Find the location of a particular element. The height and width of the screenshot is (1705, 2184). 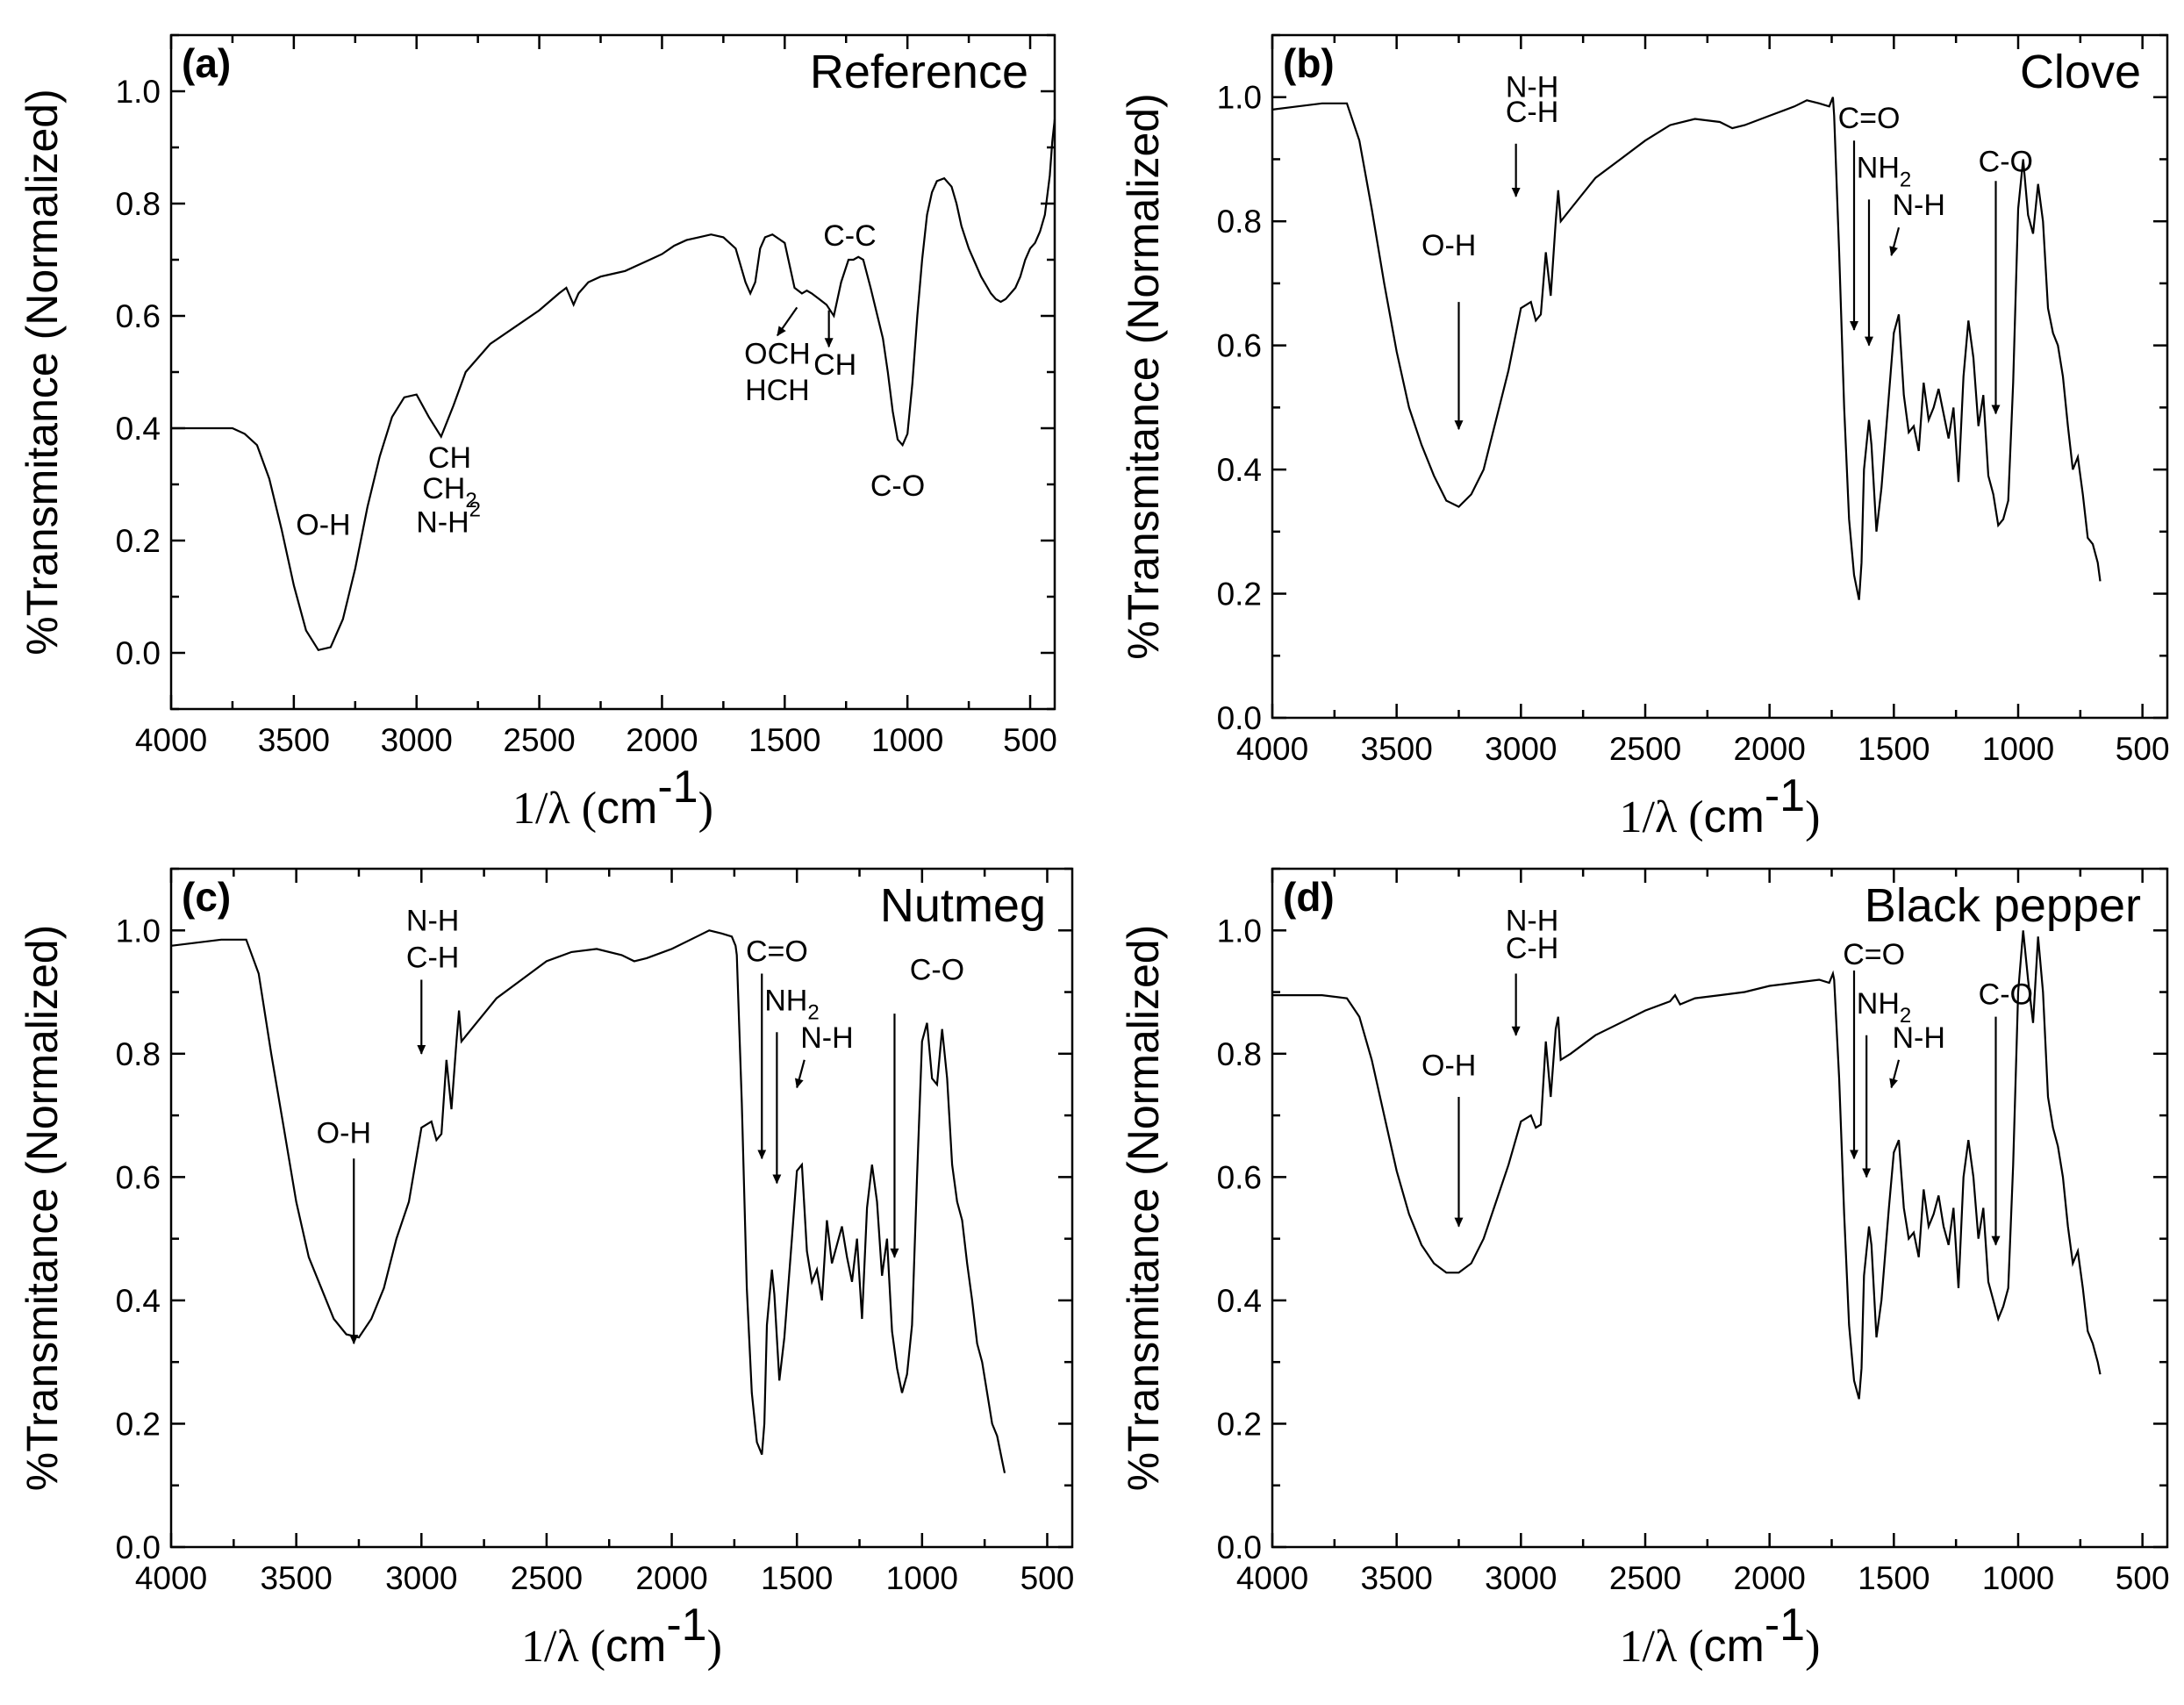

panel-title: Clove is located at coordinates (2080, 72).